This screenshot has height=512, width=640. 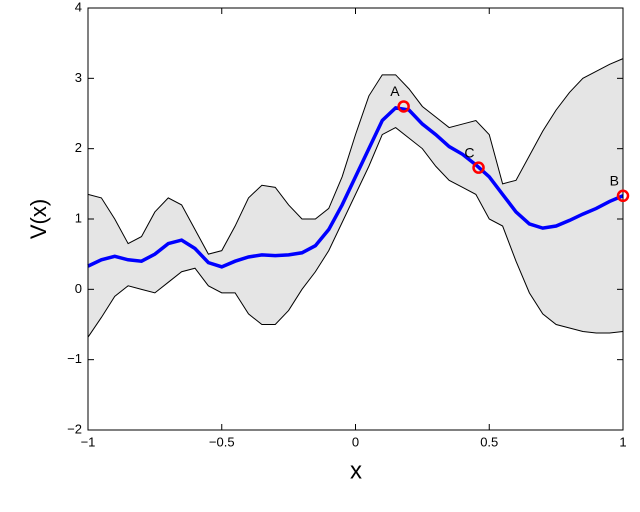 What do you see at coordinates (622, 441) in the screenshot?
I see `x-tick-label: 1` at bounding box center [622, 441].